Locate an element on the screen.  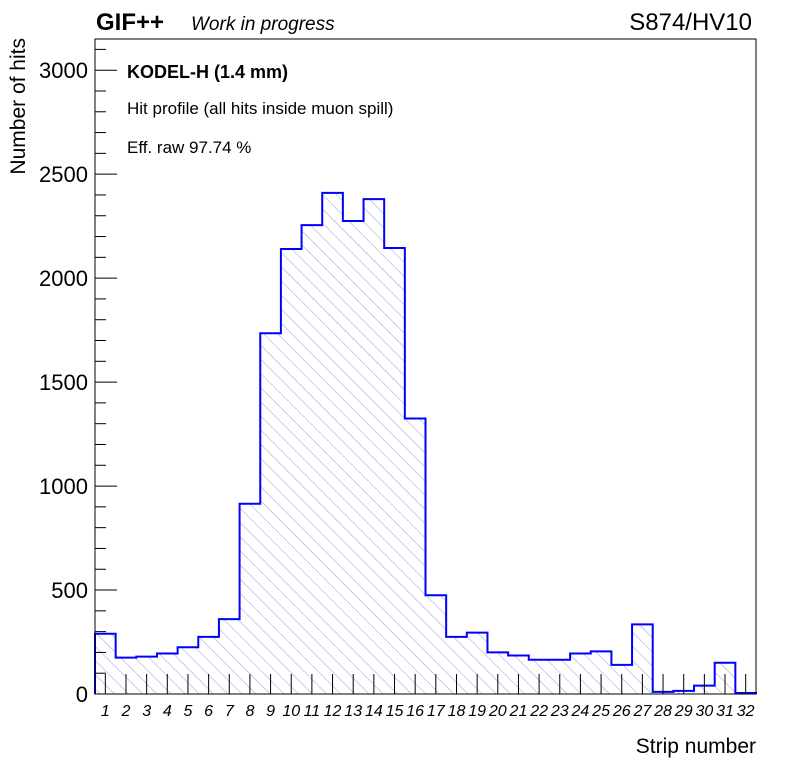
y-axis-title: Number of hits is located at coordinates (18, 106).